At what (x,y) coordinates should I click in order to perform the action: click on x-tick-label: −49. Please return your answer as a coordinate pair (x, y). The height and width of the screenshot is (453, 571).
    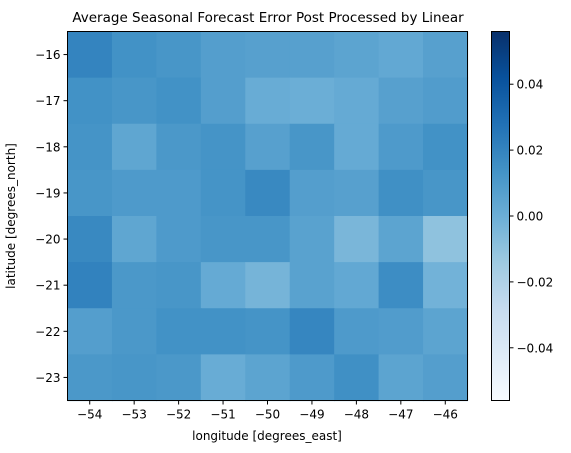
    Looking at the image, I should click on (311, 415).